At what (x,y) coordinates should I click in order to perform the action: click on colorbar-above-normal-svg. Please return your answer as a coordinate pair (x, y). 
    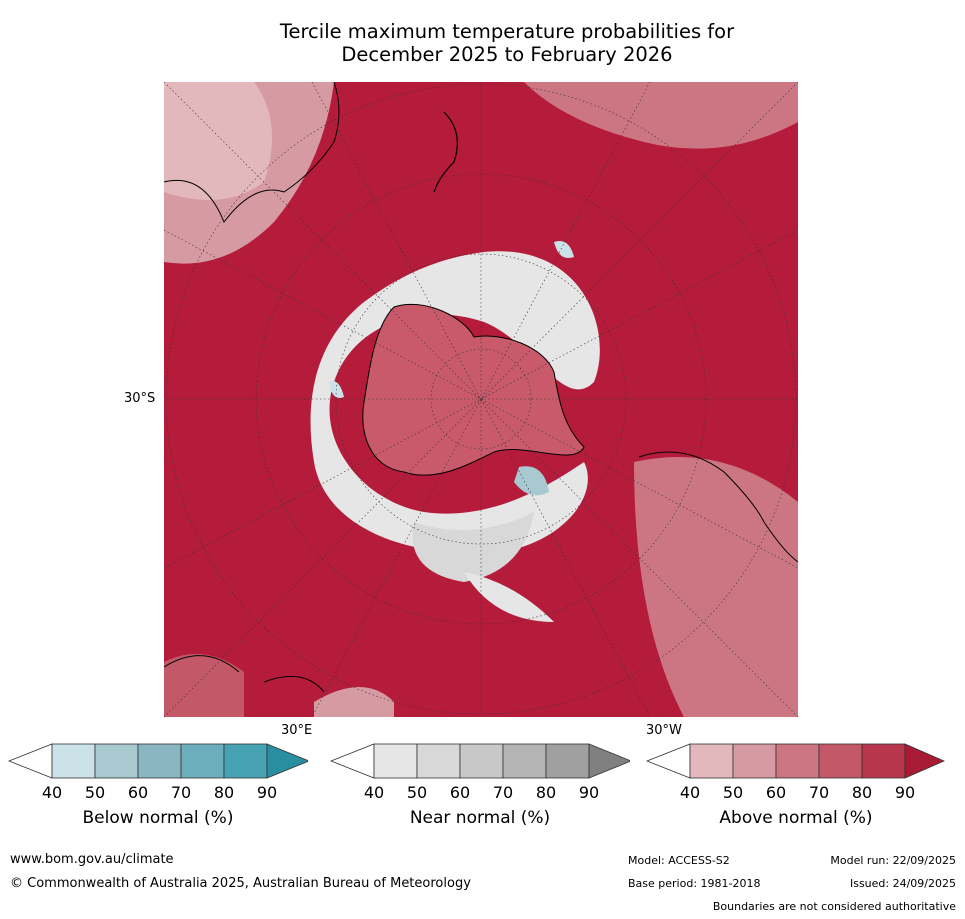
    Looking at the image, I should click on (796, 761).